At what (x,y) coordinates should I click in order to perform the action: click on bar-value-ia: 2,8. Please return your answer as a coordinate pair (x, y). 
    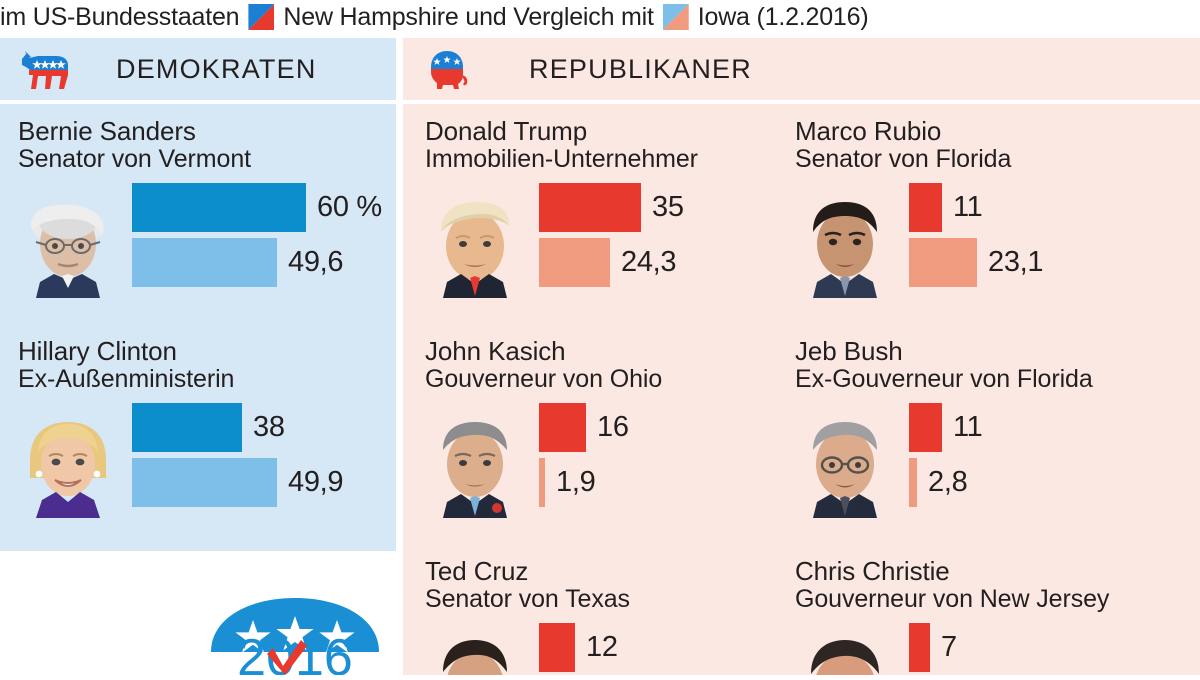
    Looking at the image, I should click on (948, 482).